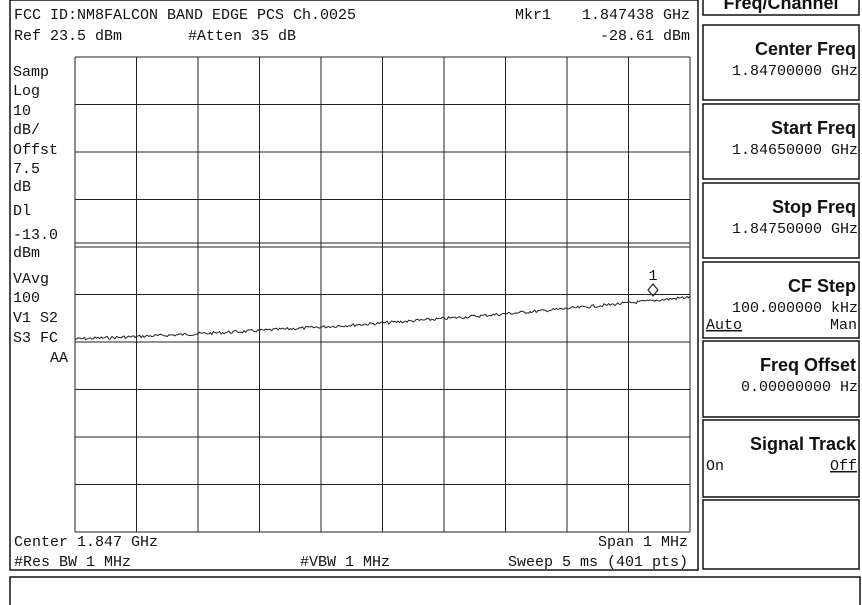  I want to click on softkey-value: 100.000000 kHz, so click(795, 308).